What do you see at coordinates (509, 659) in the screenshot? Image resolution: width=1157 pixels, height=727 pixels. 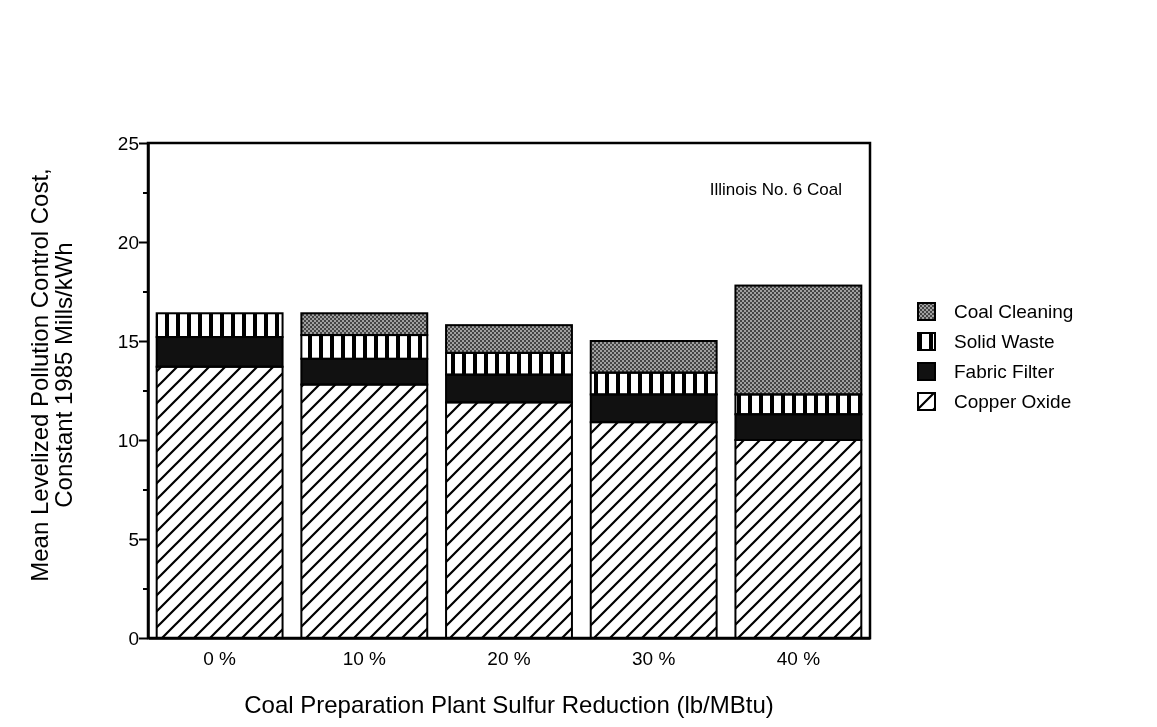 I see `x-tick-label: 20 %` at bounding box center [509, 659].